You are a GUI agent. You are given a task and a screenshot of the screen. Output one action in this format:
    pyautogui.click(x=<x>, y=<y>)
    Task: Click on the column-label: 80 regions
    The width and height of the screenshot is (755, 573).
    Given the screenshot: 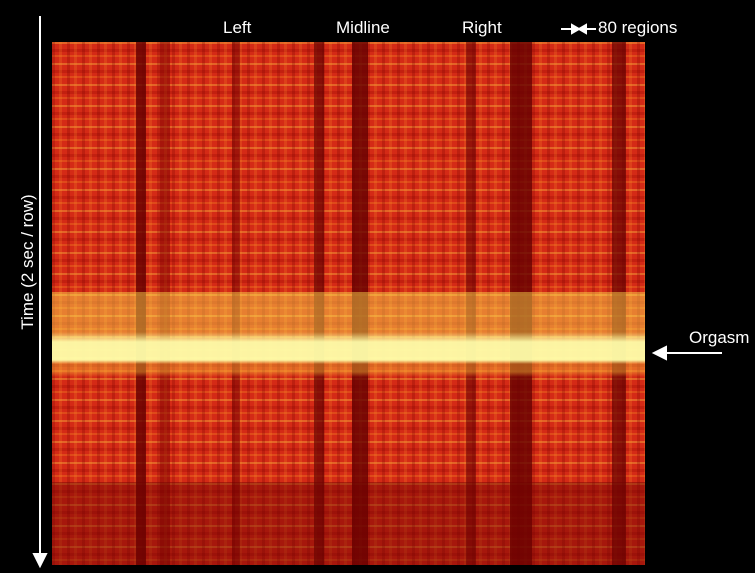 What is the action you would take?
    pyautogui.click(x=638, y=27)
    